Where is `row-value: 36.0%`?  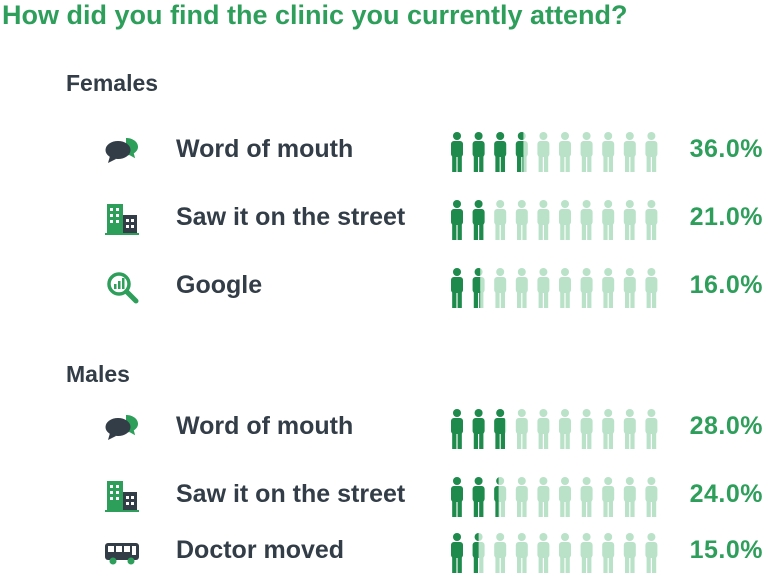 row-value: 36.0% is located at coordinates (726, 149).